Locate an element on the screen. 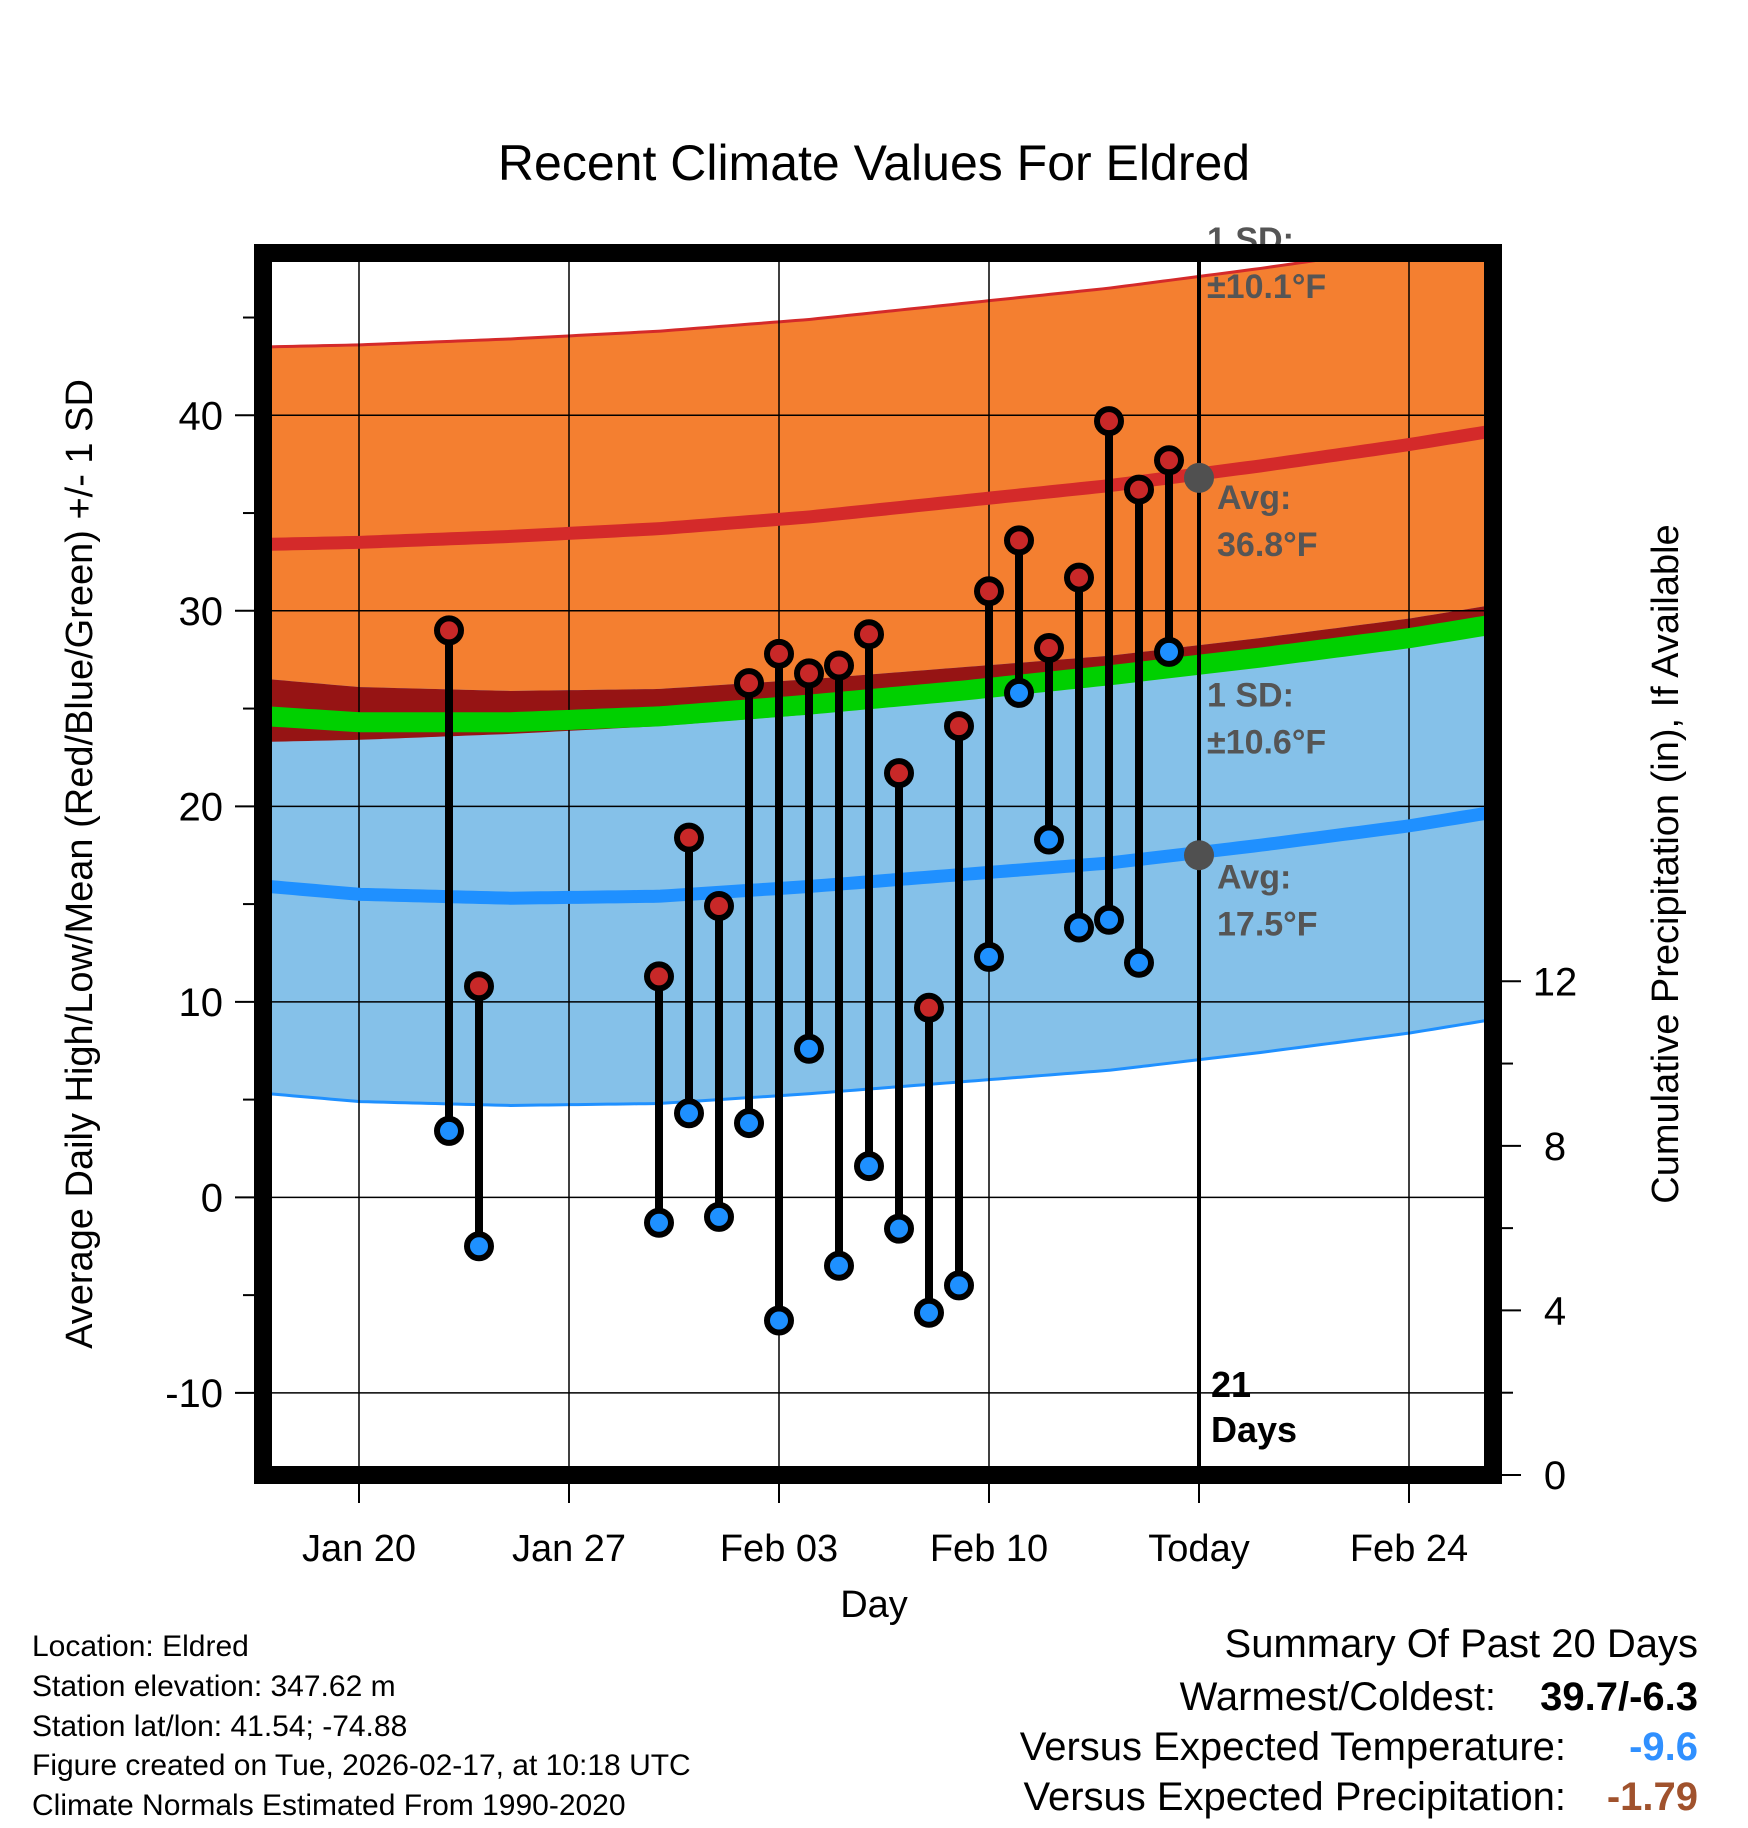 The image size is (1748, 1828). days-count: 21 is located at coordinates (1231, 1384).